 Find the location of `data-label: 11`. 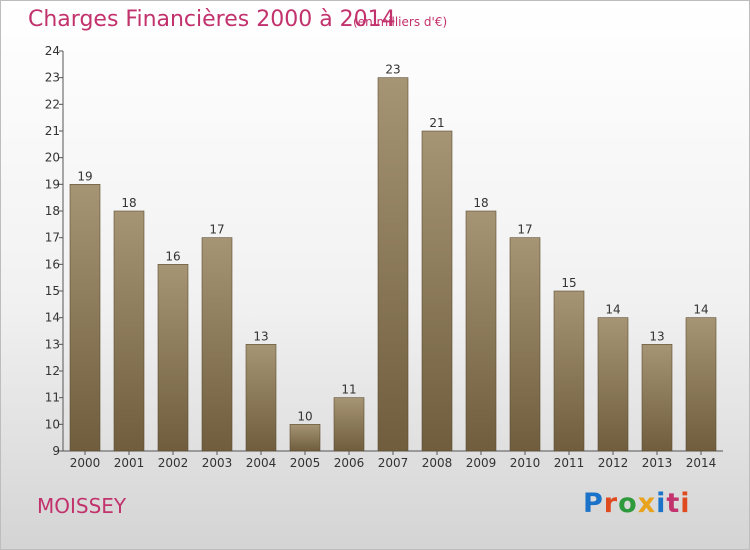

data-label: 11 is located at coordinates (348, 390).